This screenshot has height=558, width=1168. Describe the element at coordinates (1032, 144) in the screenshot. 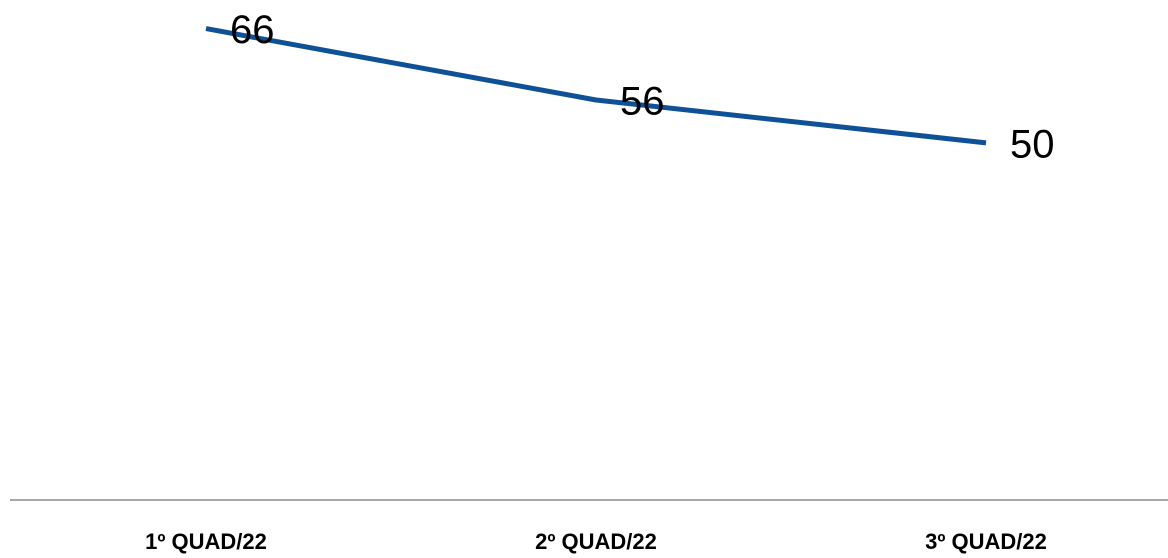

I see `data-label: 50` at that location.